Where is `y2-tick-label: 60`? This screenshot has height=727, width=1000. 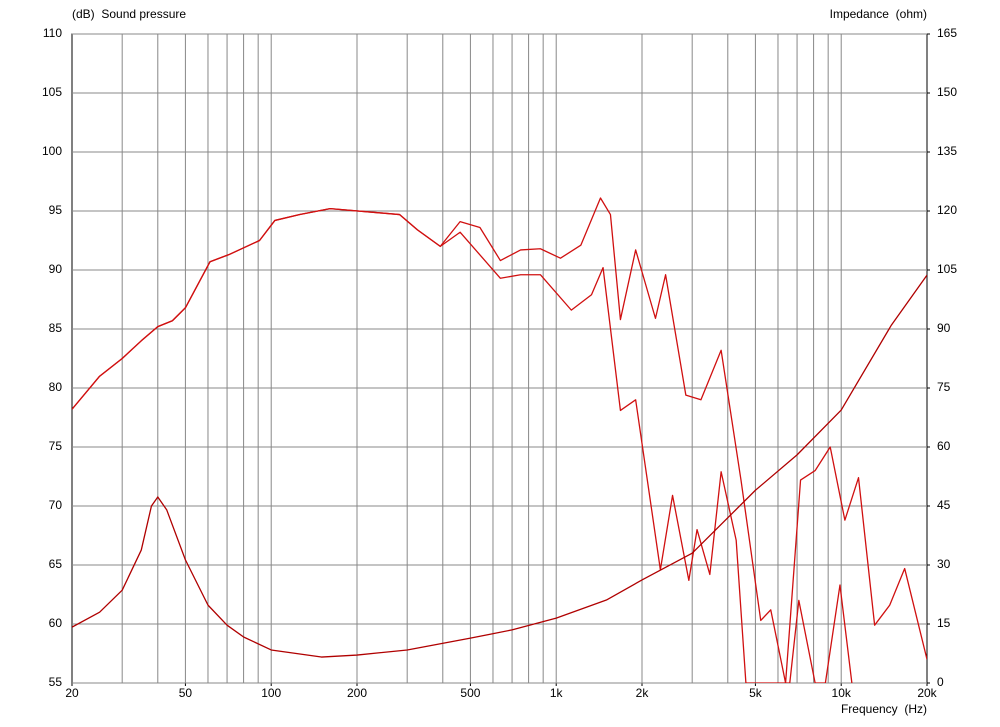
y2-tick-label: 60 is located at coordinates (944, 446).